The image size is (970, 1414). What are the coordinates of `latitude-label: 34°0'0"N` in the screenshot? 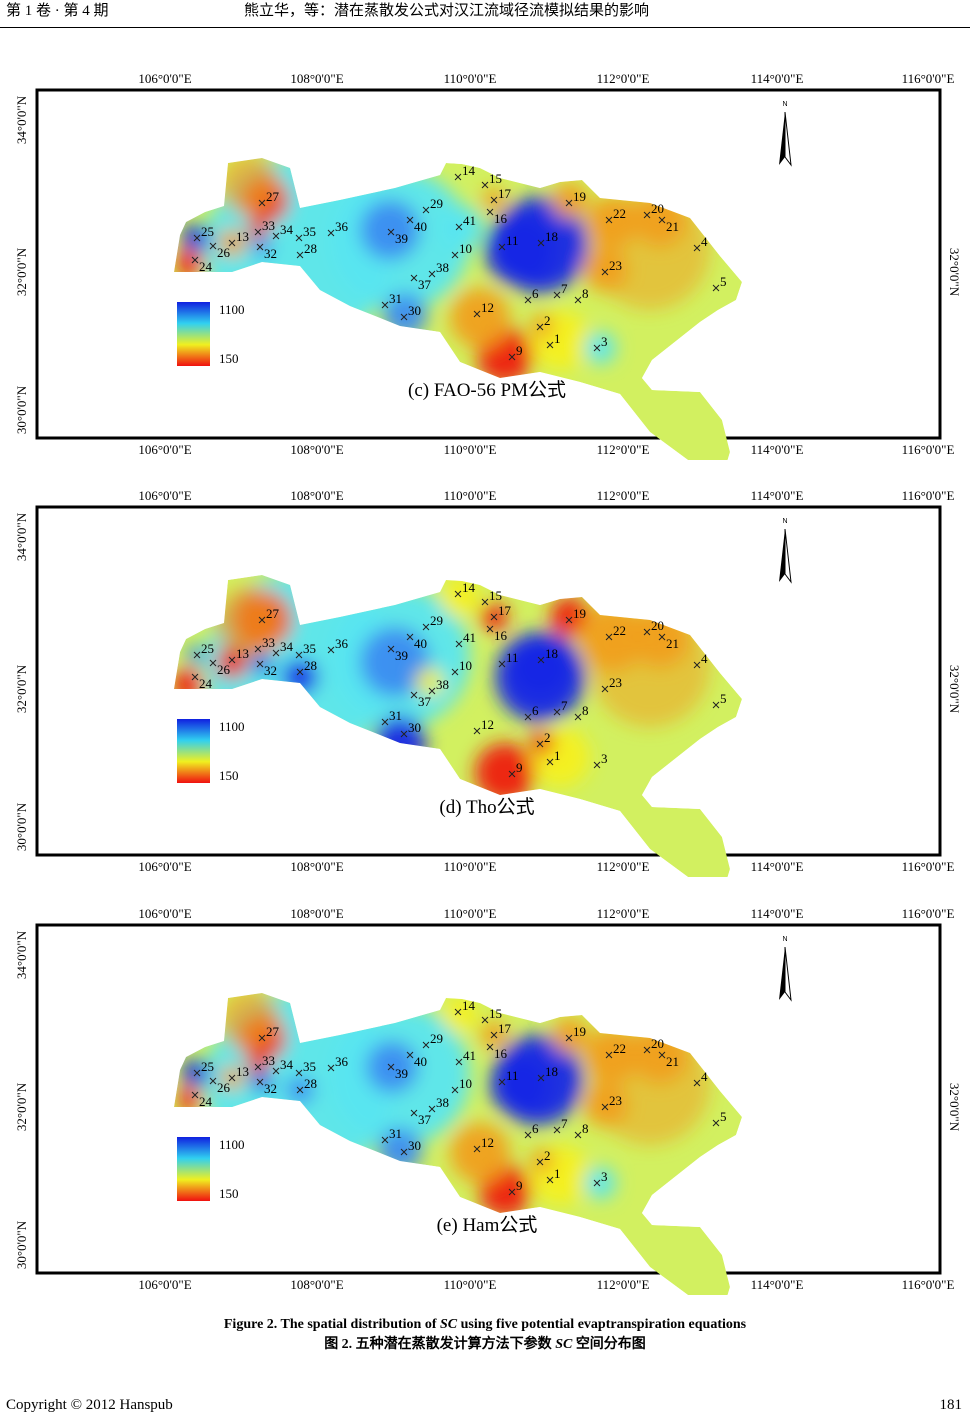 It's located at (21, 536).